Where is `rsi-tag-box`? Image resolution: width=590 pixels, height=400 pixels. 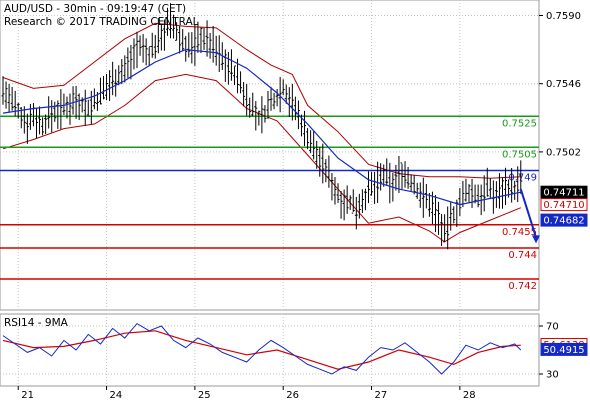
rsi-tag-box is located at coordinates (564, 349).